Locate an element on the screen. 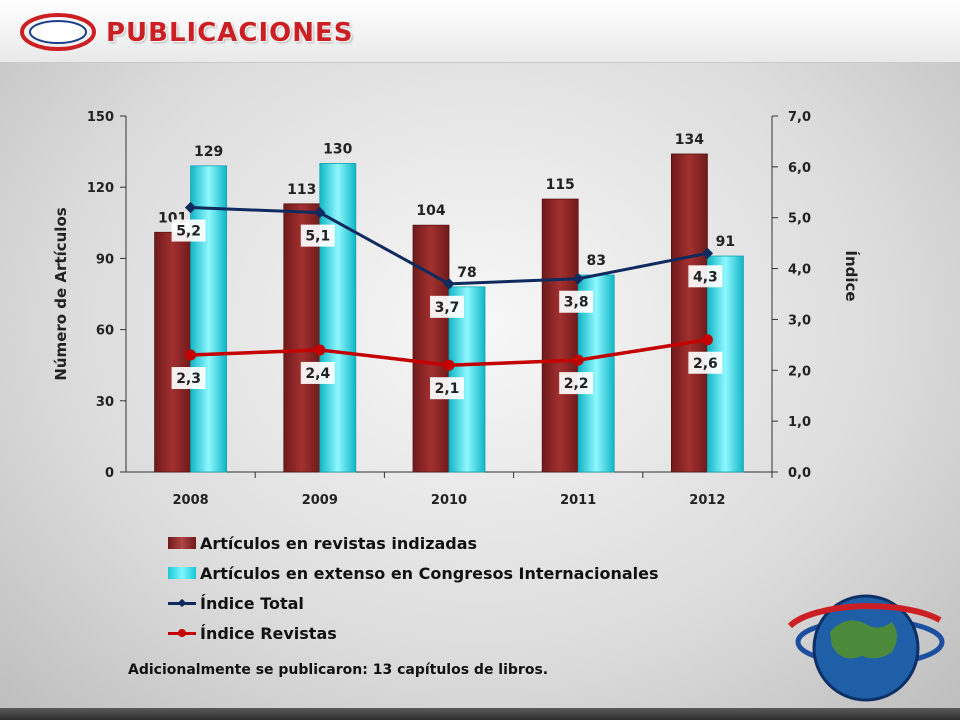 The image size is (960, 720). bar-value-label: 104 is located at coordinates (430, 211).